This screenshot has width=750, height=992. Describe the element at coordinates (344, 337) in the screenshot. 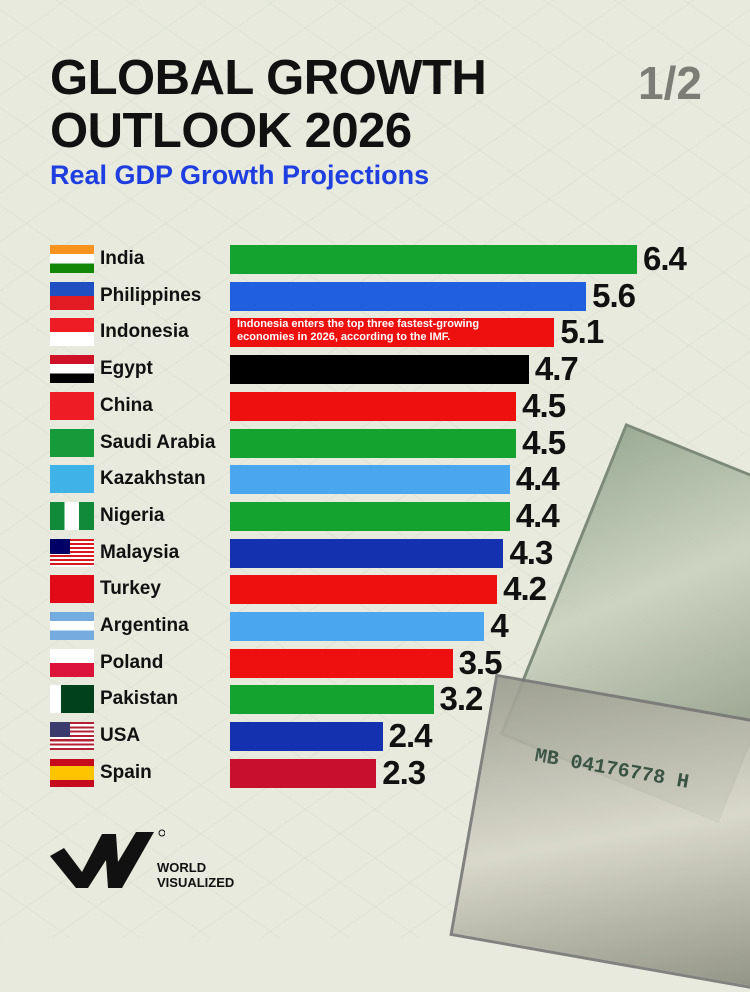

I see `annotation-line-2: economies in 2026, according to the IMF.` at that location.